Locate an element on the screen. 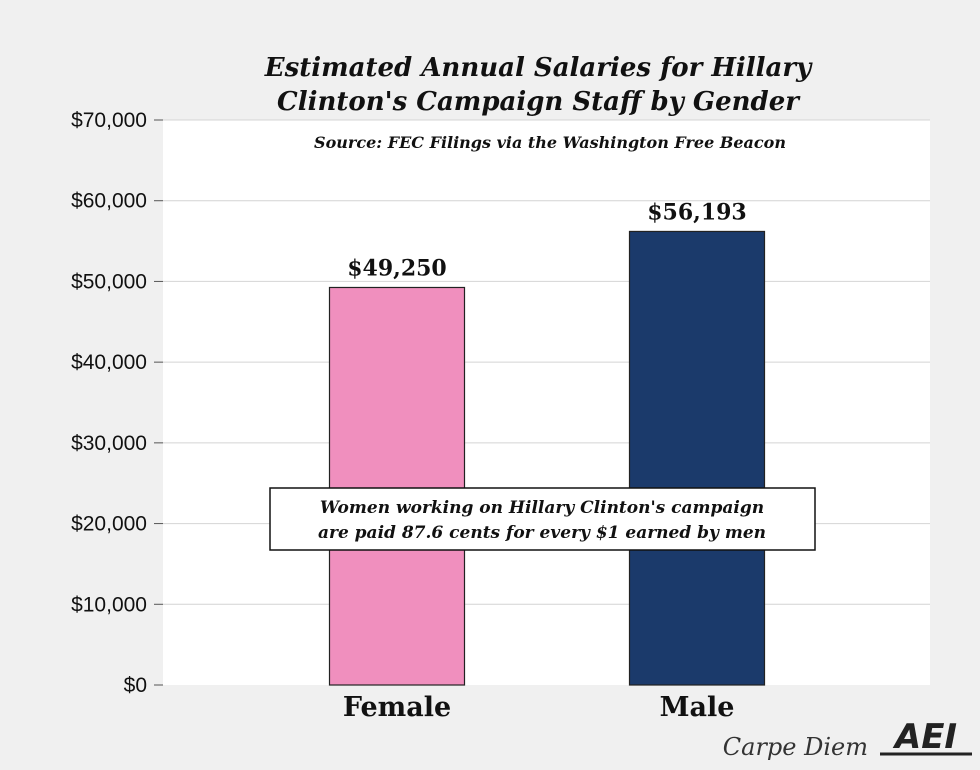 Image resolution: width=980 pixels, height=770 pixels. chart-title-line-2: Clinton's Campaign Staff by Gender is located at coordinates (539, 102).